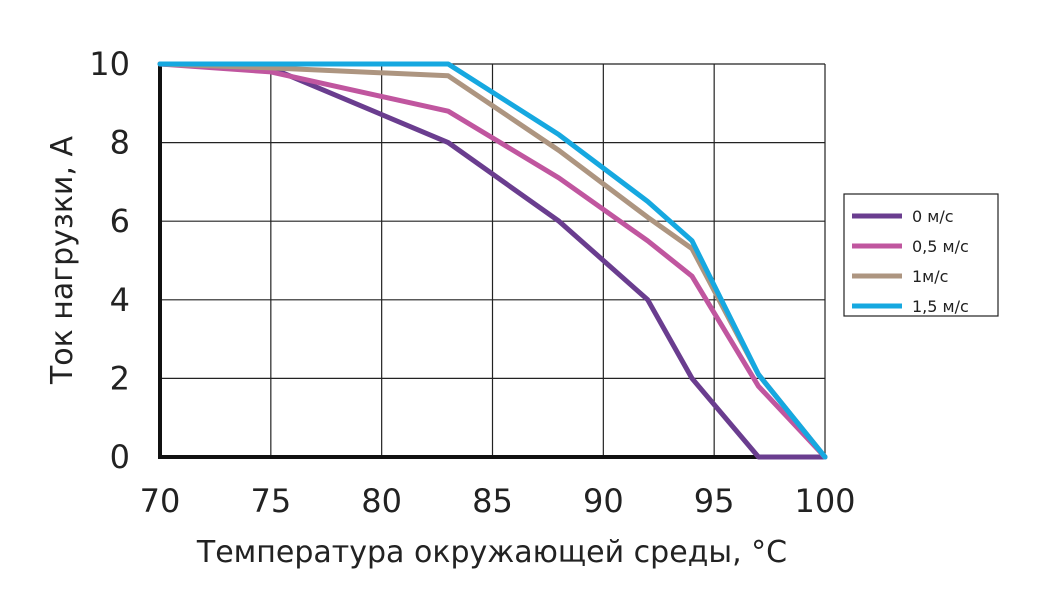 This screenshot has height=613, width=1038. Describe the element at coordinates (160, 501) in the screenshot. I see `x-tick-label: 70` at that location.